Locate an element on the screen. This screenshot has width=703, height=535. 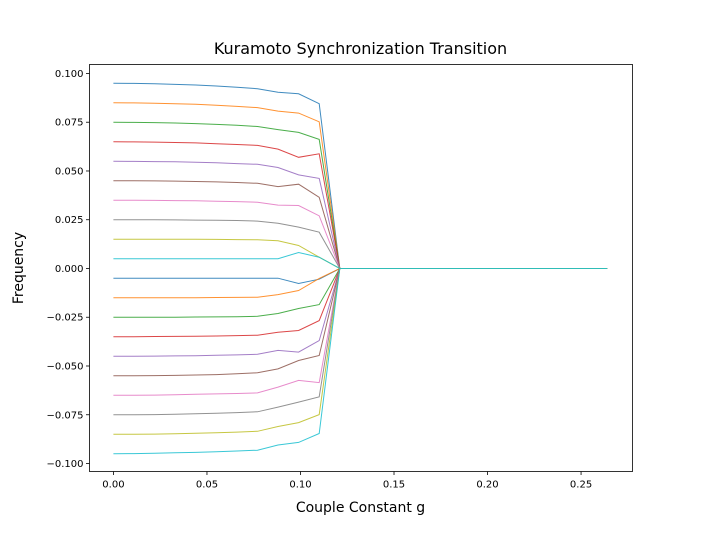
x-tick-label: 0.05 is located at coordinates (207, 485).